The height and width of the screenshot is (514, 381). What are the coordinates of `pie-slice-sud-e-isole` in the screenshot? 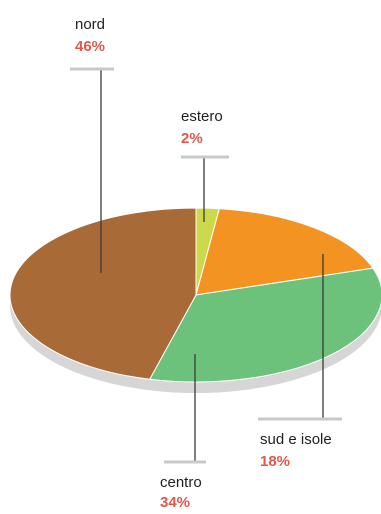 It's located at (284, 252).